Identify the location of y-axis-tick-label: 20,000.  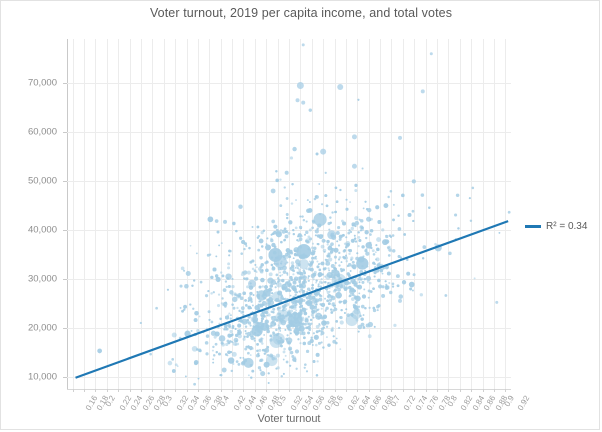
(42, 328).